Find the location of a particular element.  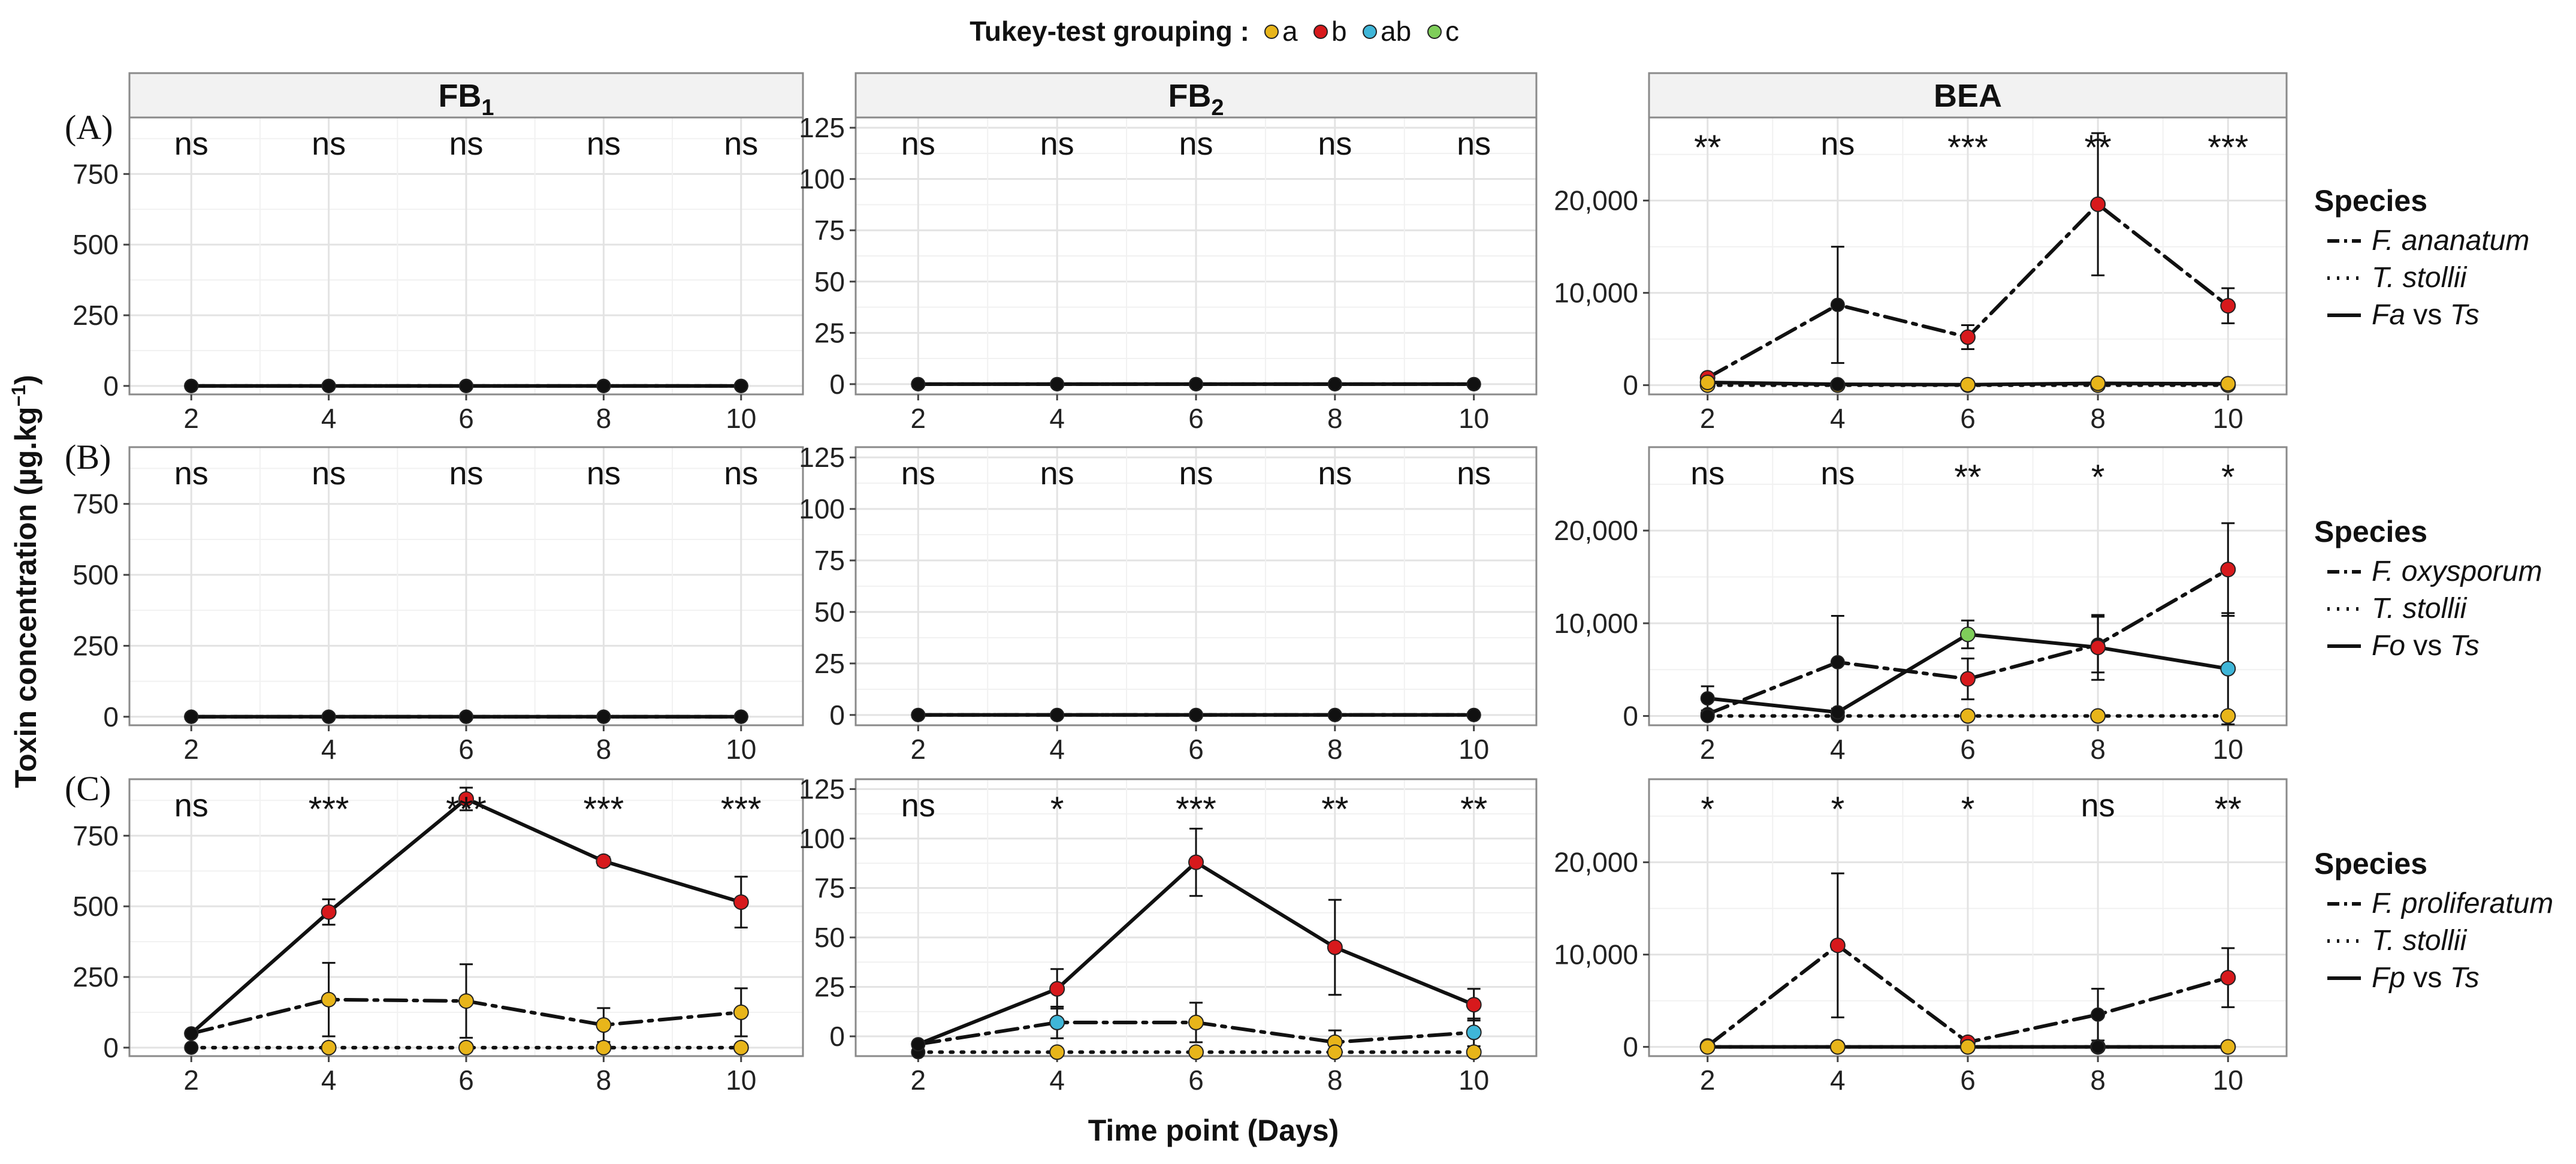

x-tick-label: 4 is located at coordinates (1057, 1080).